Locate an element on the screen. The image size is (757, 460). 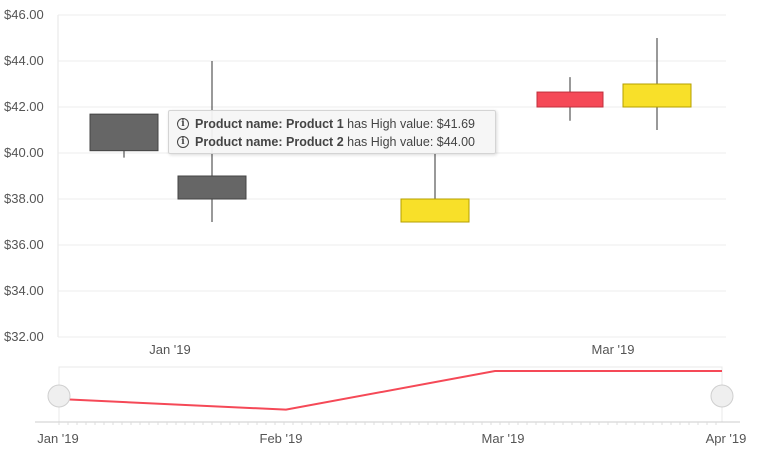
y-tick-label: $34.00 is located at coordinates (24, 290).